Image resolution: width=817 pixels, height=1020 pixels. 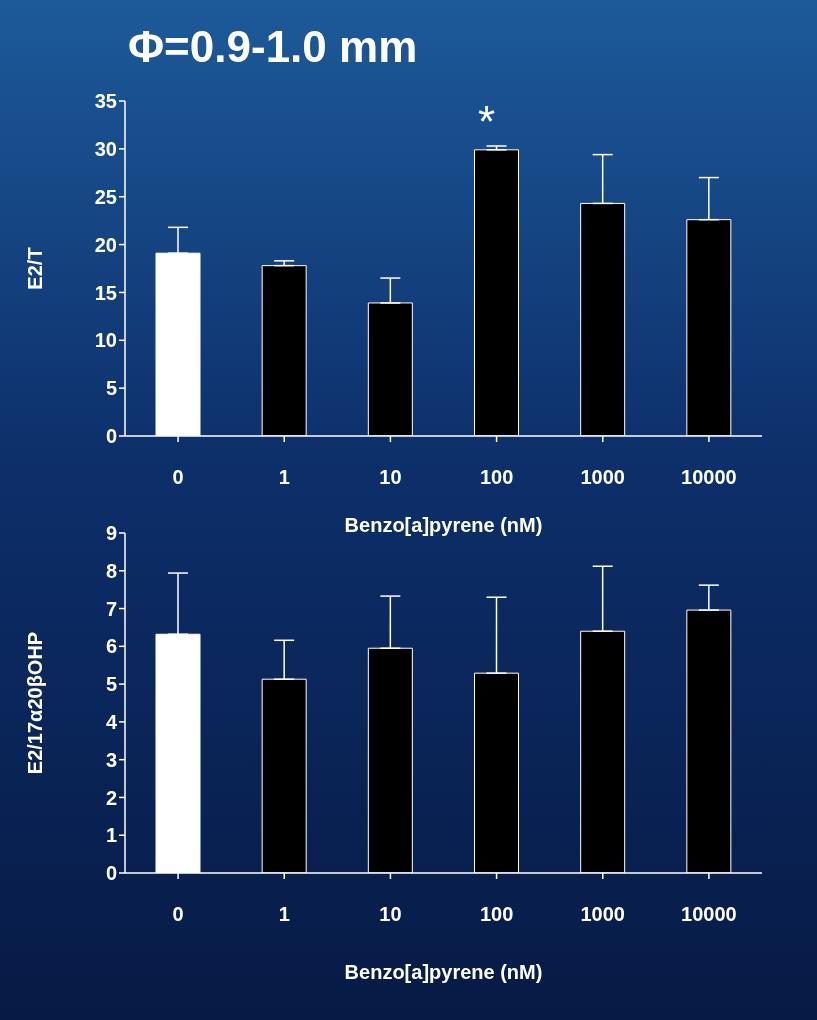 I want to click on y-tick-label: 6, so click(x=111, y=646).